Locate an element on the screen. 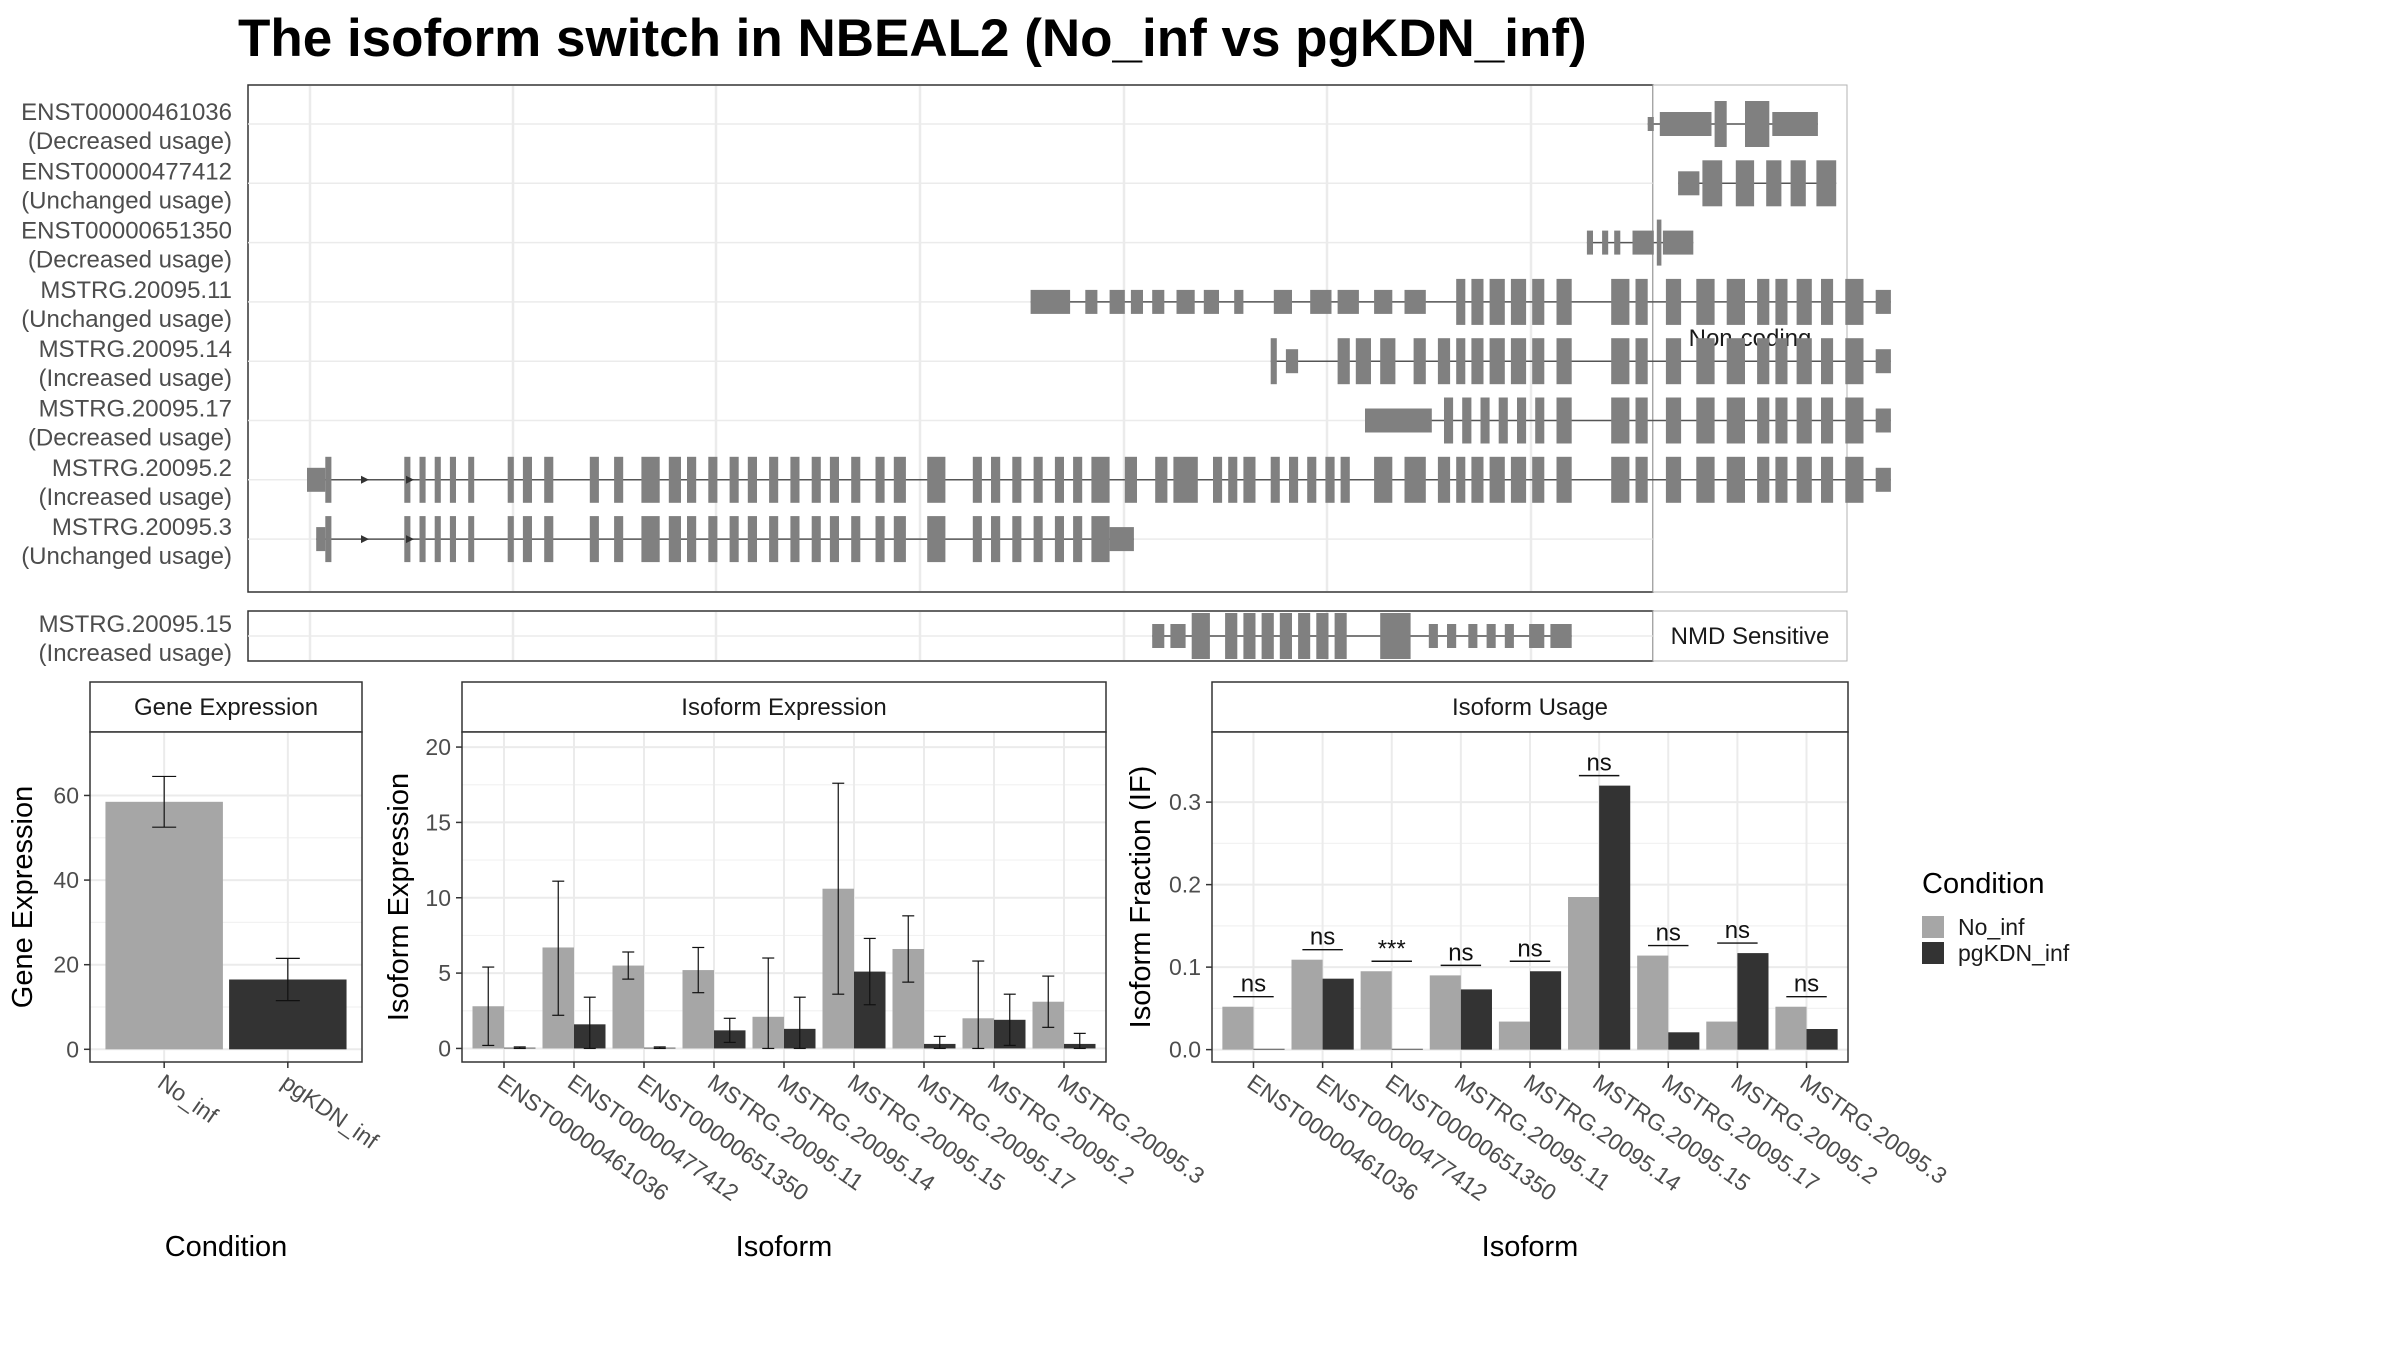  transcript-id-label: MSTRG.20095.15 is located at coordinates (135, 624).